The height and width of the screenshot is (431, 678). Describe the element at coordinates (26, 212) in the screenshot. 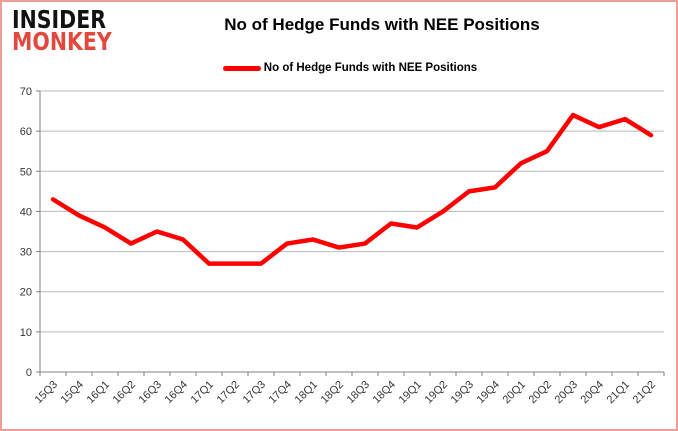

I see `y-tick-label: 40` at that location.